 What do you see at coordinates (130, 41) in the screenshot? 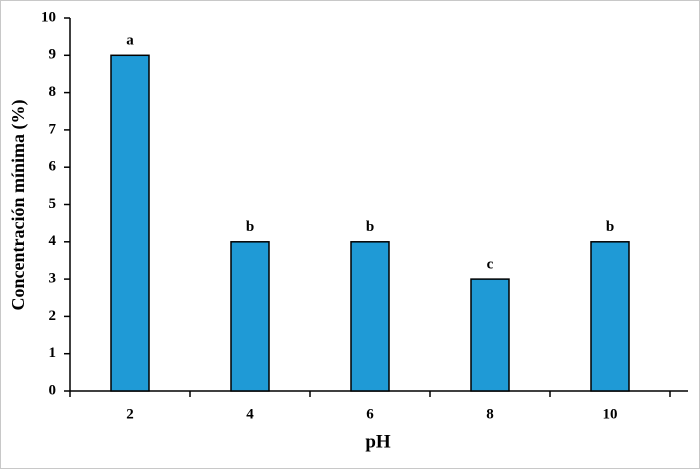
I see `group-label: a` at bounding box center [130, 41].